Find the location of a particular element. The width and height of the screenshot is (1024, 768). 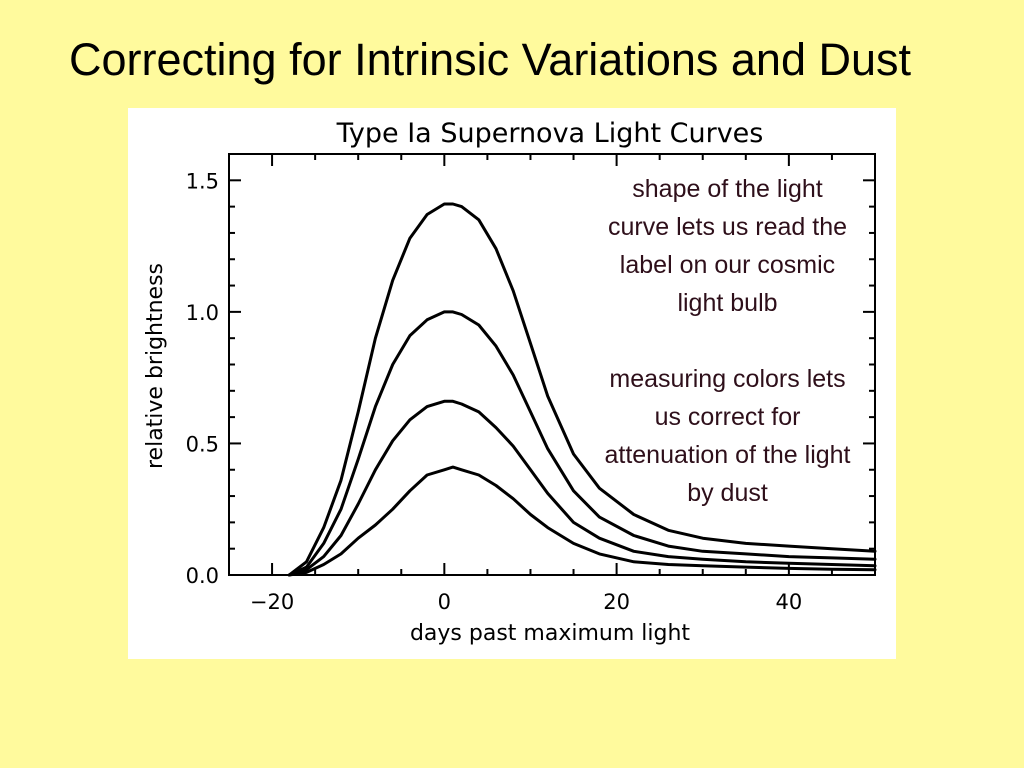

y-tick-label: 0.5 is located at coordinates (202, 444).